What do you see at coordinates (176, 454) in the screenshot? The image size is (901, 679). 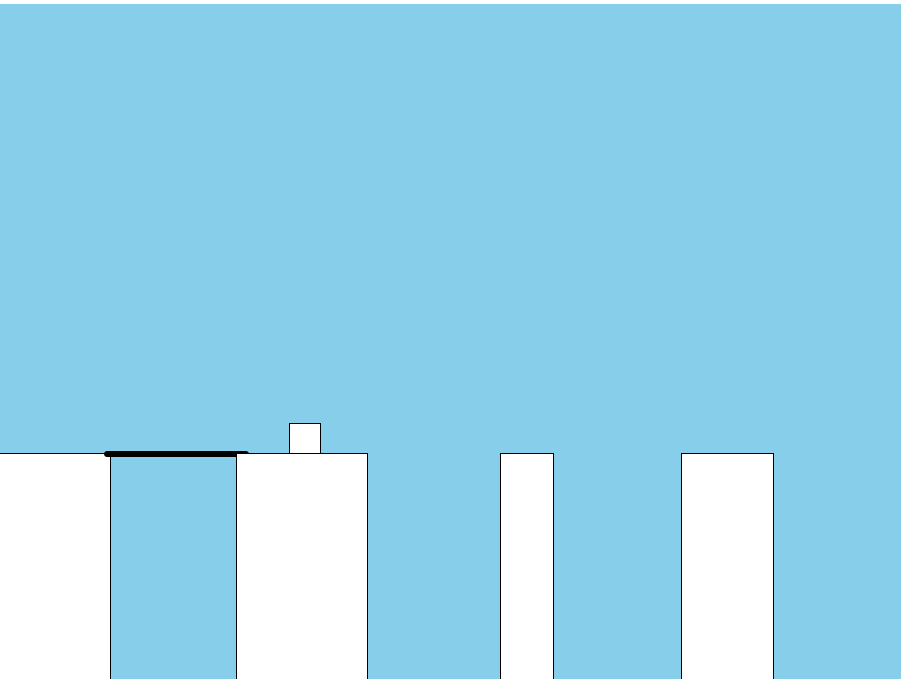 I see `stick-bridge` at bounding box center [176, 454].